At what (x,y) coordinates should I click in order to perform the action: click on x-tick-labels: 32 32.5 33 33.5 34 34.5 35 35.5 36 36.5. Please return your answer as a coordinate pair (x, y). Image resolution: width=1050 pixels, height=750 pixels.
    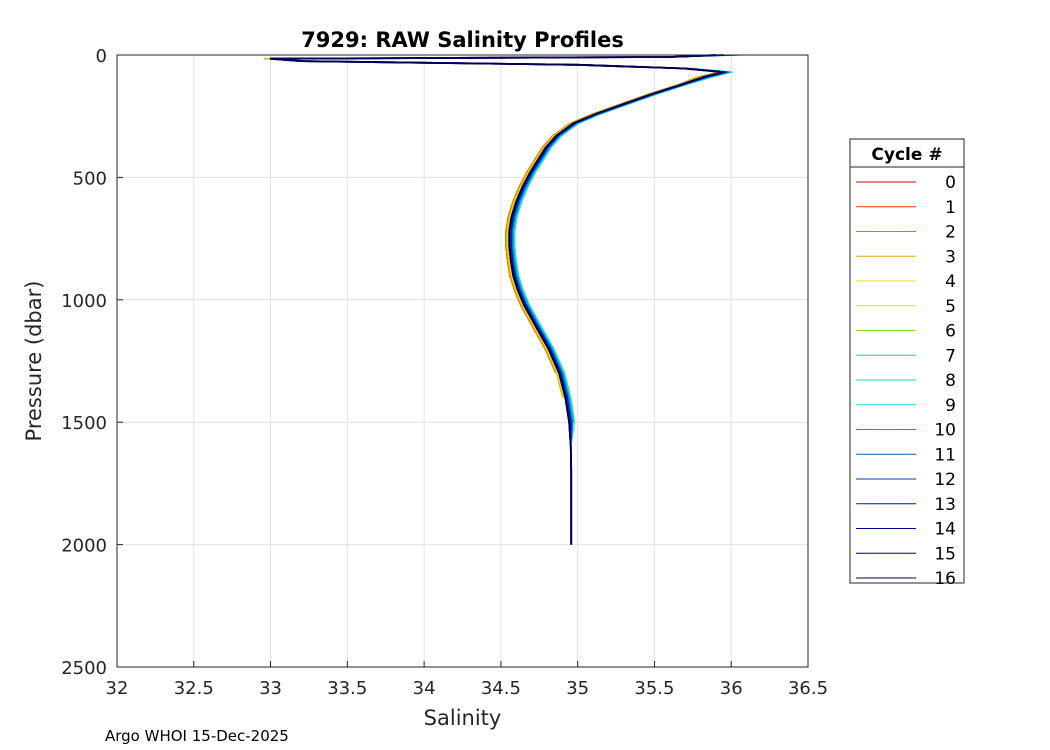
    Looking at the image, I should click on (467, 688).